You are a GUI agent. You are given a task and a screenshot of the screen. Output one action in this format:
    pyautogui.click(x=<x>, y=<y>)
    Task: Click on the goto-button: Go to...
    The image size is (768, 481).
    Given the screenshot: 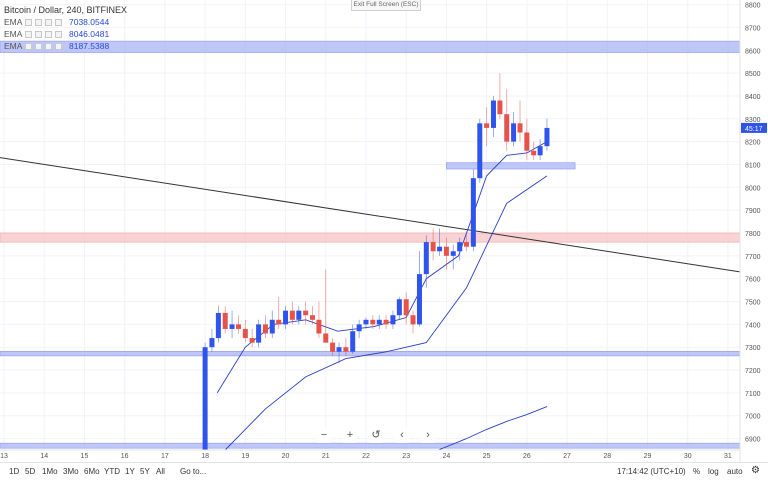 What is the action you would take?
    pyautogui.click(x=193, y=471)
    